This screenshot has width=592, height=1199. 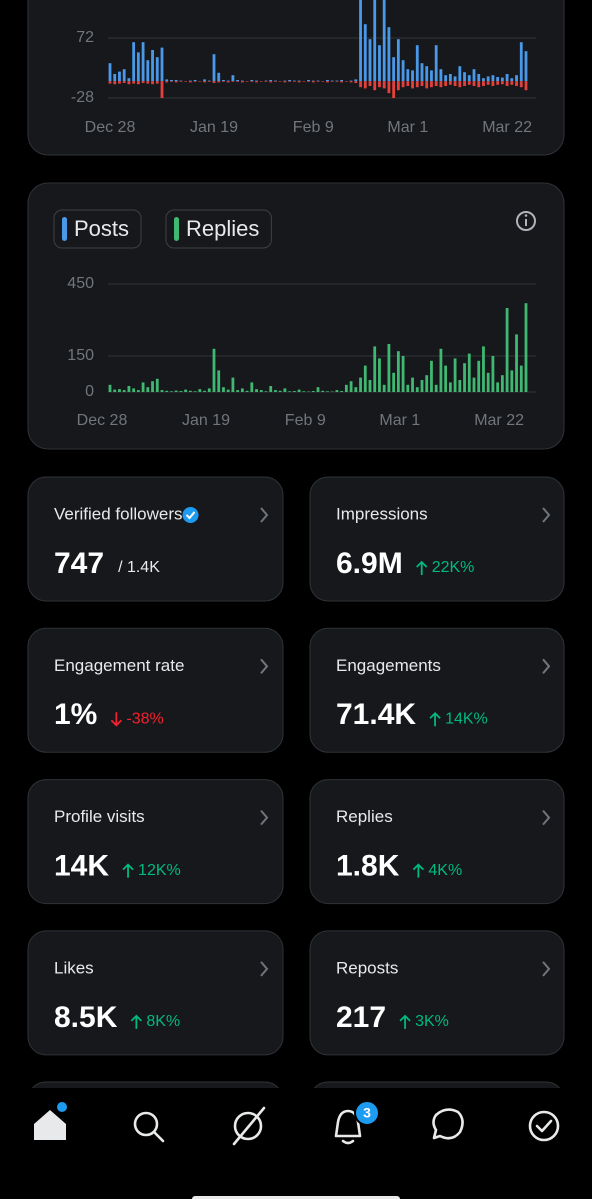 I want to click on metric-card: Engagement rate 1% -38%, so click(x=155, y=690).